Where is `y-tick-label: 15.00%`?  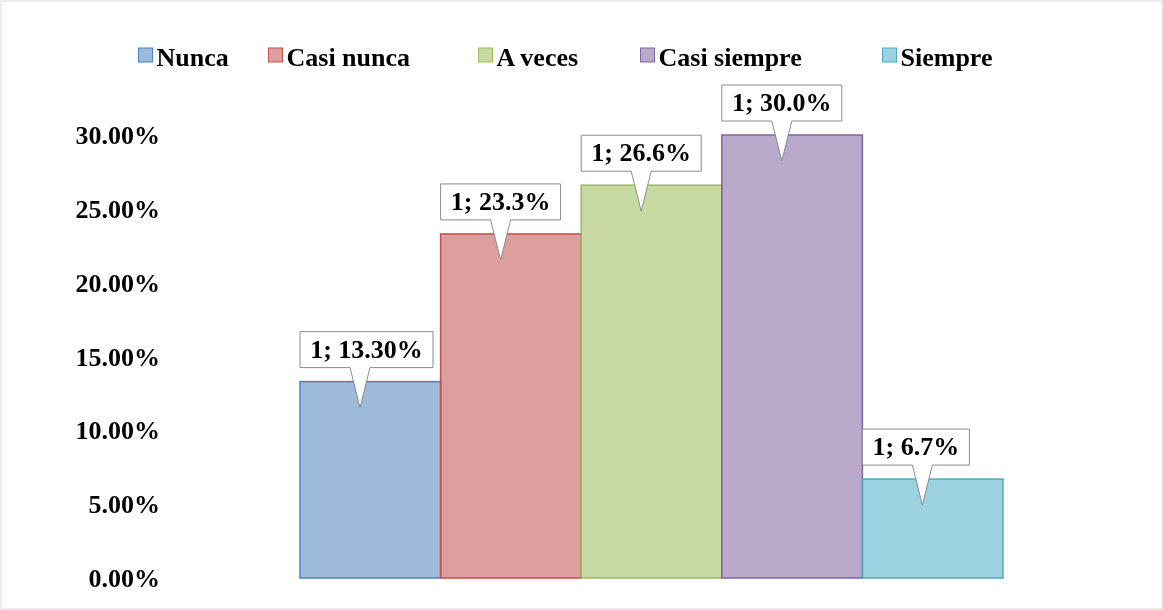
y-tick-label: 15.00% is located at coordinates (117, 357).